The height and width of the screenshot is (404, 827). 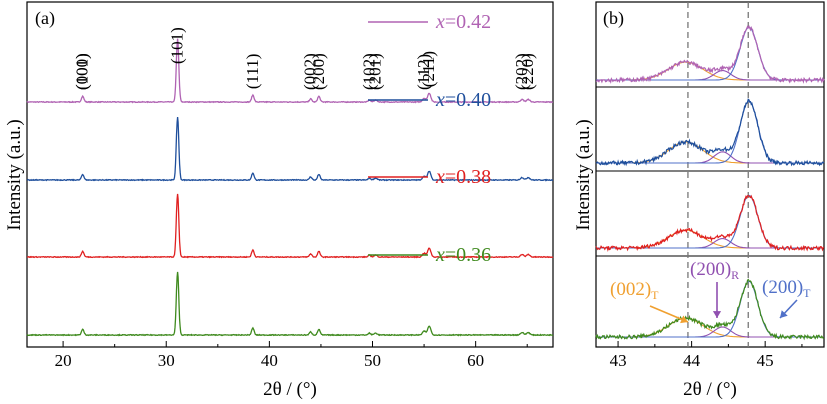 I want to click on peak-label: (202), so click(x=521, y=71).